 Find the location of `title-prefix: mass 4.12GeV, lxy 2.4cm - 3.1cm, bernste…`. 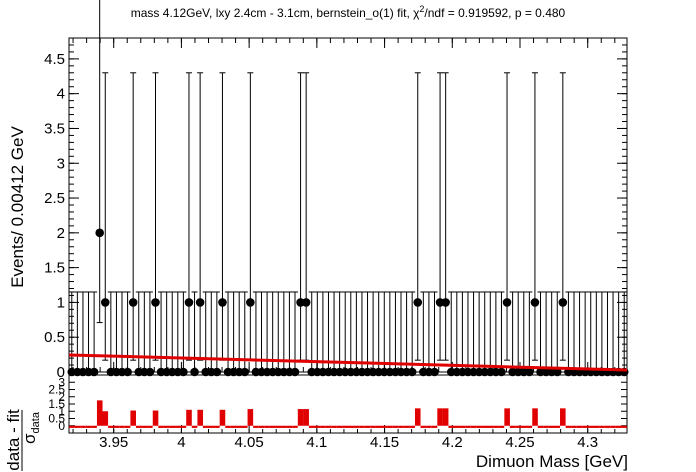

title-prefix: mass 4.12GeV, lxy 2.4cm - 3.1cm, bernste… is located at coordinates (275, 13).